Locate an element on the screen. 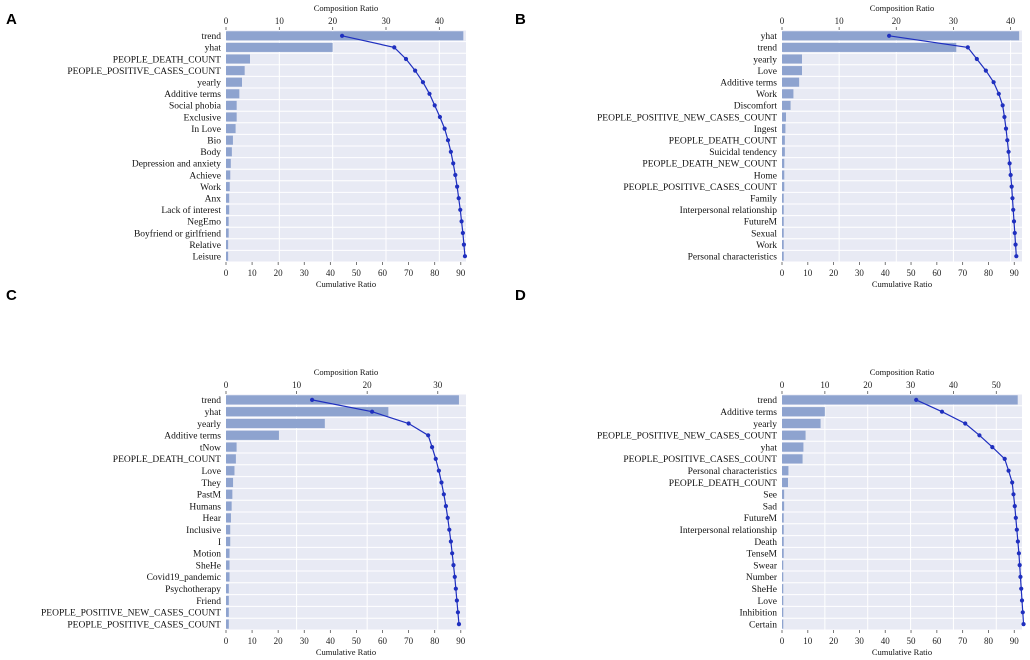 The height and width of the screenshot is (660, 1030). bottom-axis-title: Cumulative Ratio is located at coordinates (902, 284).